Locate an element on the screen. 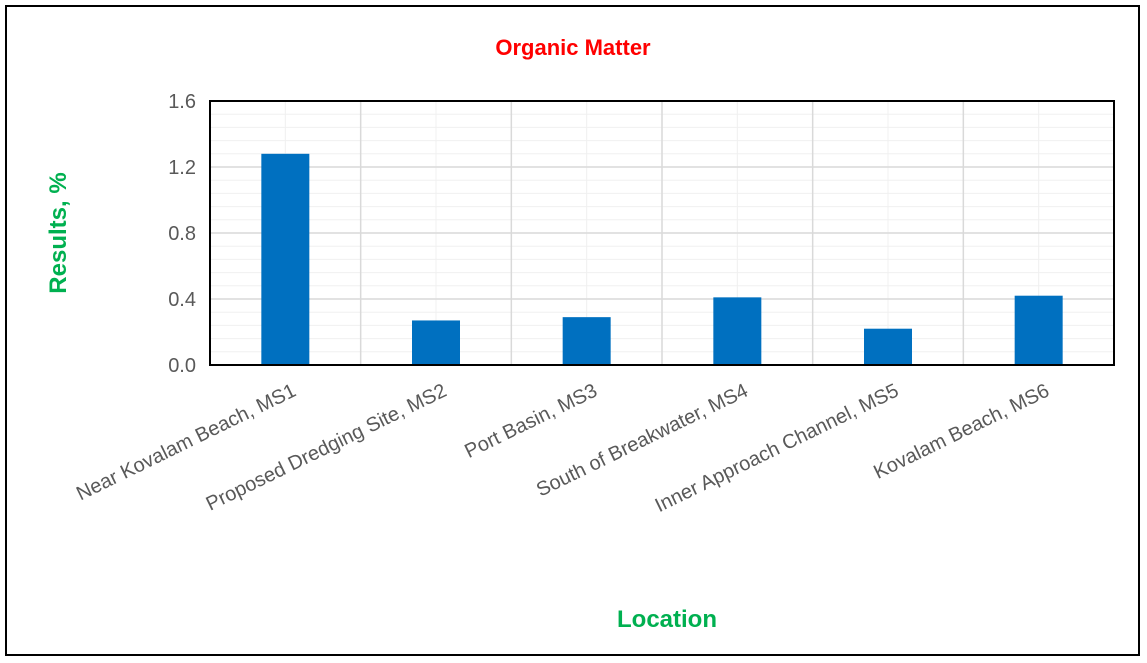 Image resolution: width=1147 pixels, height=663 pixels. x-category-label: Port Basin, MS3 is located at coordinates (531, 421).